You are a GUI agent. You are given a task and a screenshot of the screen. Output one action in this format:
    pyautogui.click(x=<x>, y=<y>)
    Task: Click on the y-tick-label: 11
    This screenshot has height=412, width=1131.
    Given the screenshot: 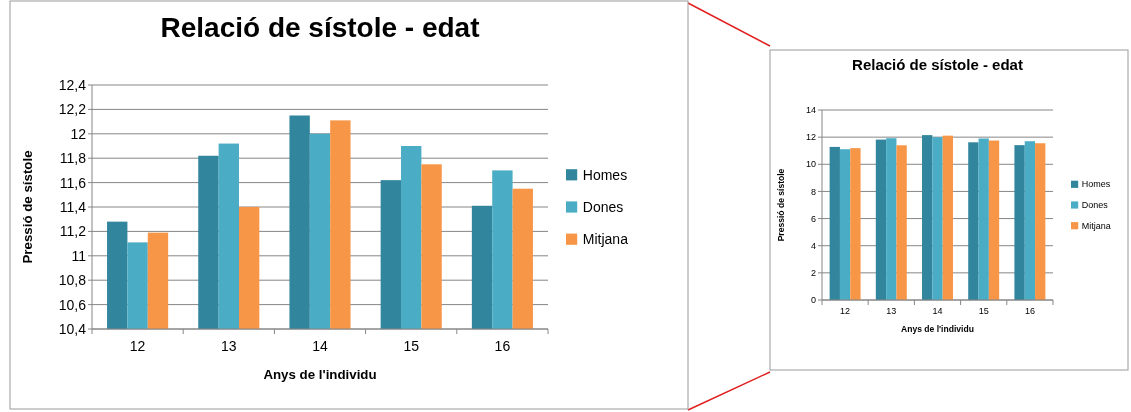 What is the action you would take?
    pyautogui.click(x=79, y=255)
    